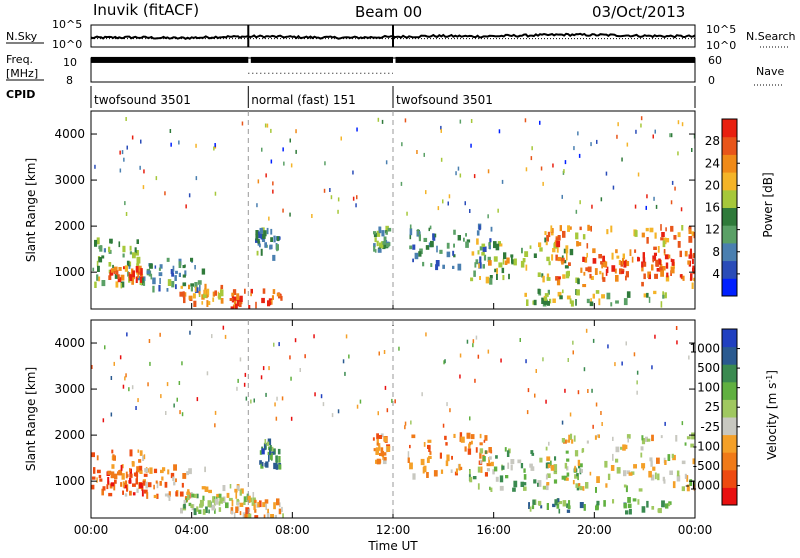 This screenshot has width=800, height=558. I want to click on colorbar-tick-label: 16, so click(712, 208).